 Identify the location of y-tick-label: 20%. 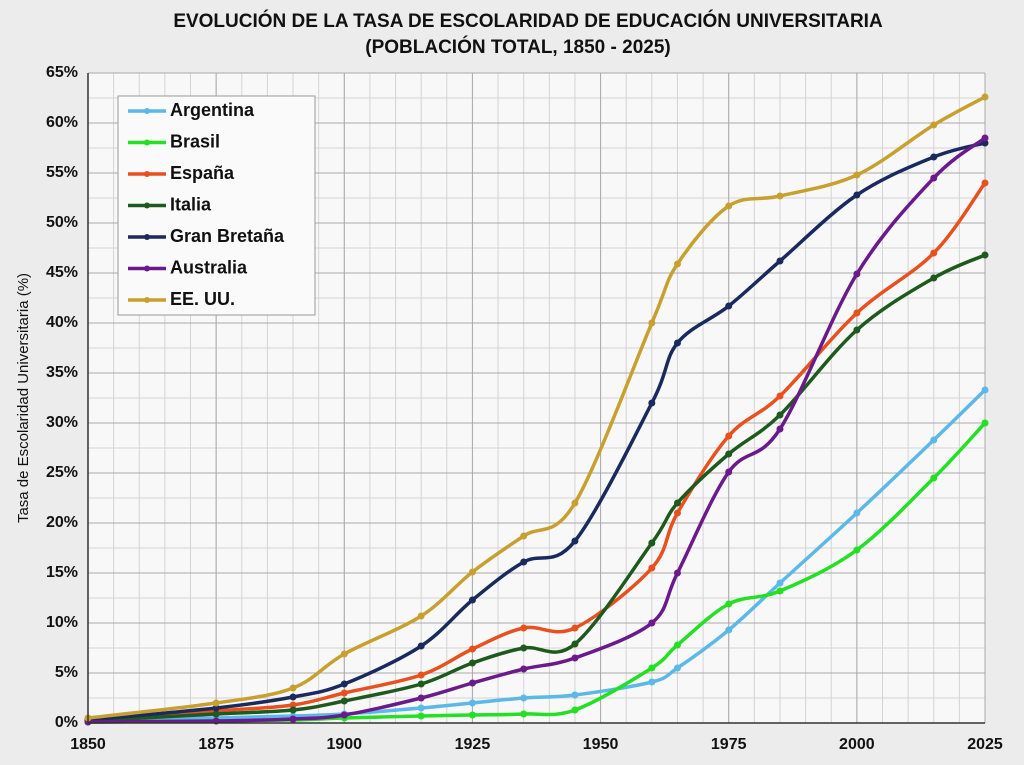
(62, 522).